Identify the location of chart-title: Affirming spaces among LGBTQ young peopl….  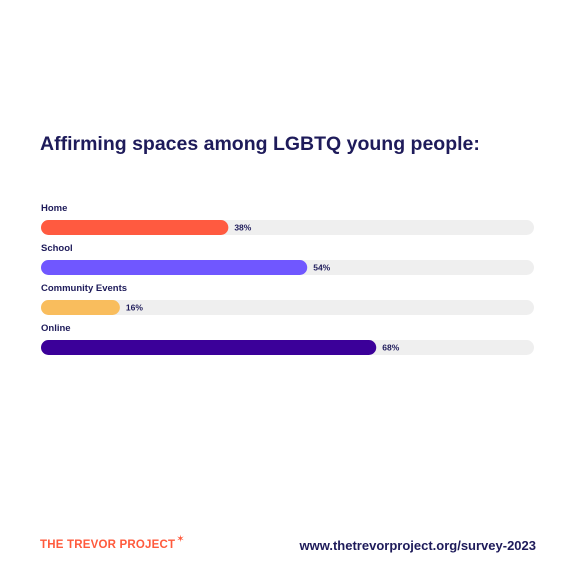
(260, 144).